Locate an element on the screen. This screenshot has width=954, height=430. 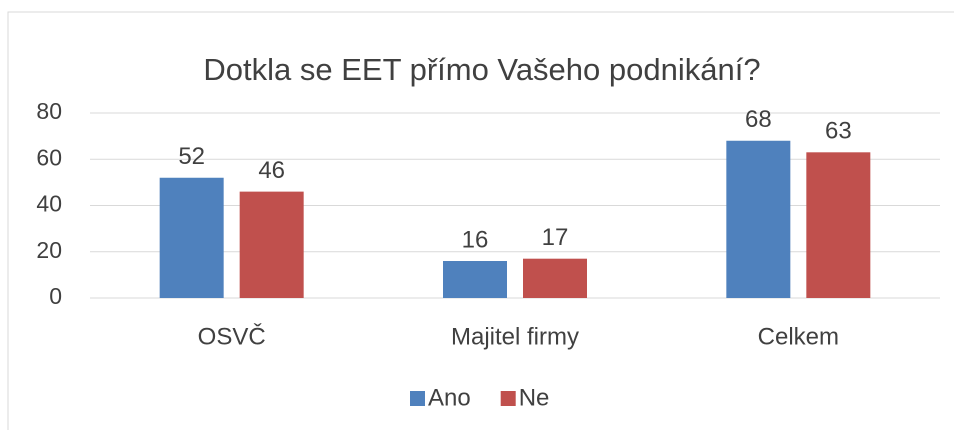
legend-label: Ano is located at coordinates (449, 397).